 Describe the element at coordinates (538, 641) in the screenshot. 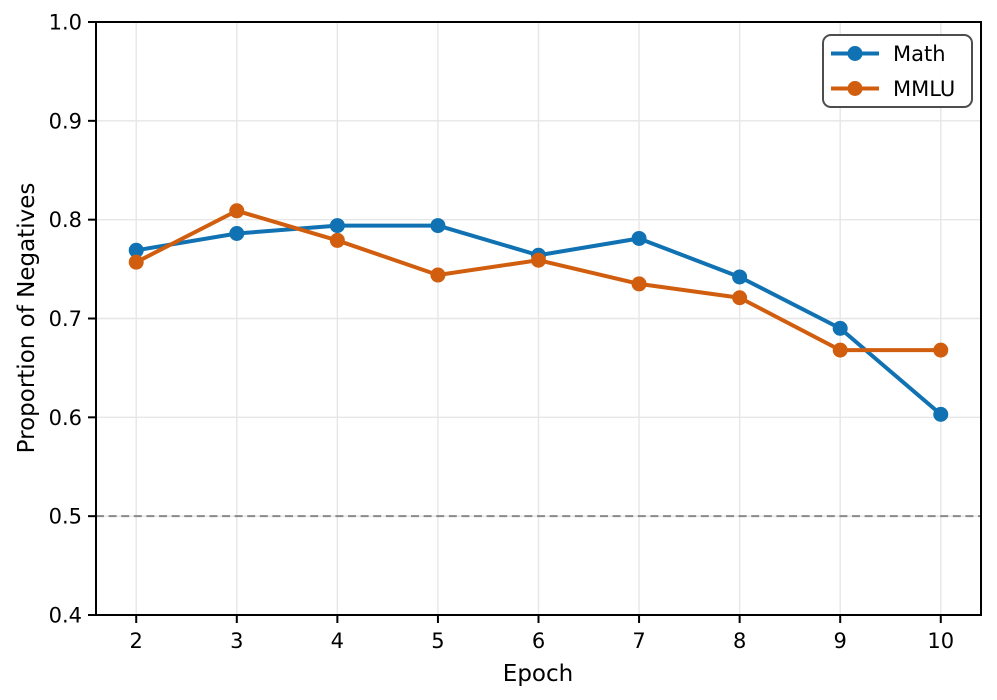

I see `x-tick-label: 6` at that location.